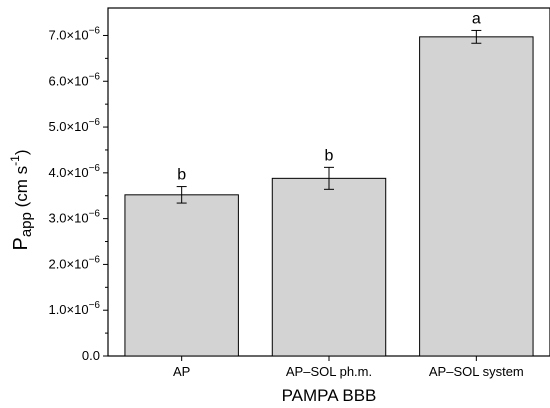  Describe the element at coordinates (91, 355) in the screenshot. I see `y-tick-label: 0.0` at that location.